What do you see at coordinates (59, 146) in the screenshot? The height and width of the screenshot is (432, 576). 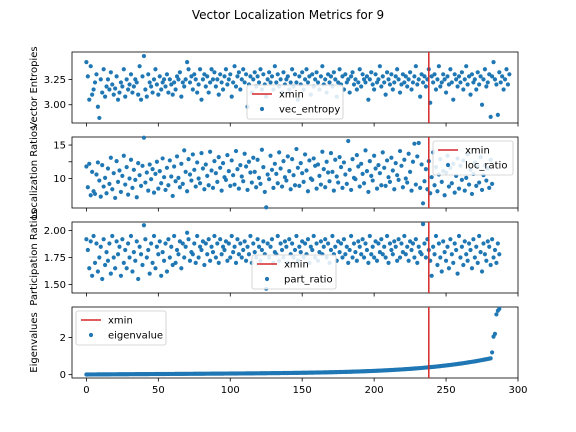 I see `y-tick-label: 15` at bounding box center [59, 146].